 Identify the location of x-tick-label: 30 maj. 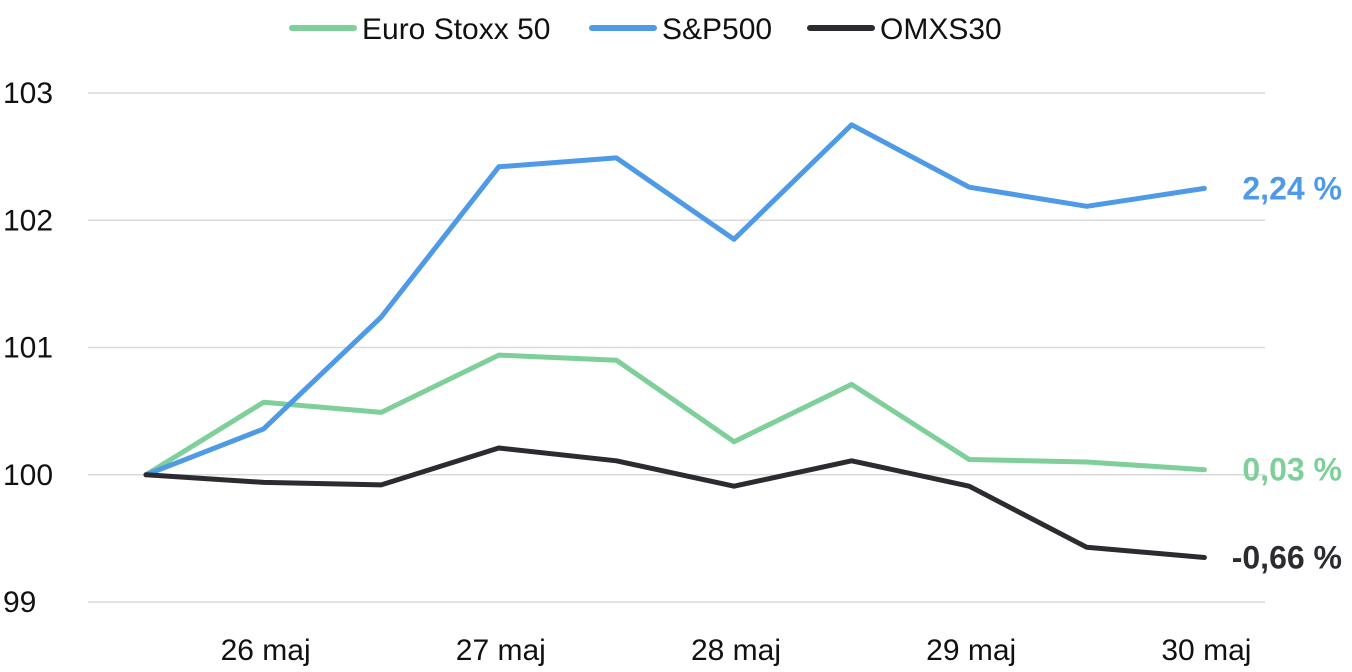
(1206, 650).